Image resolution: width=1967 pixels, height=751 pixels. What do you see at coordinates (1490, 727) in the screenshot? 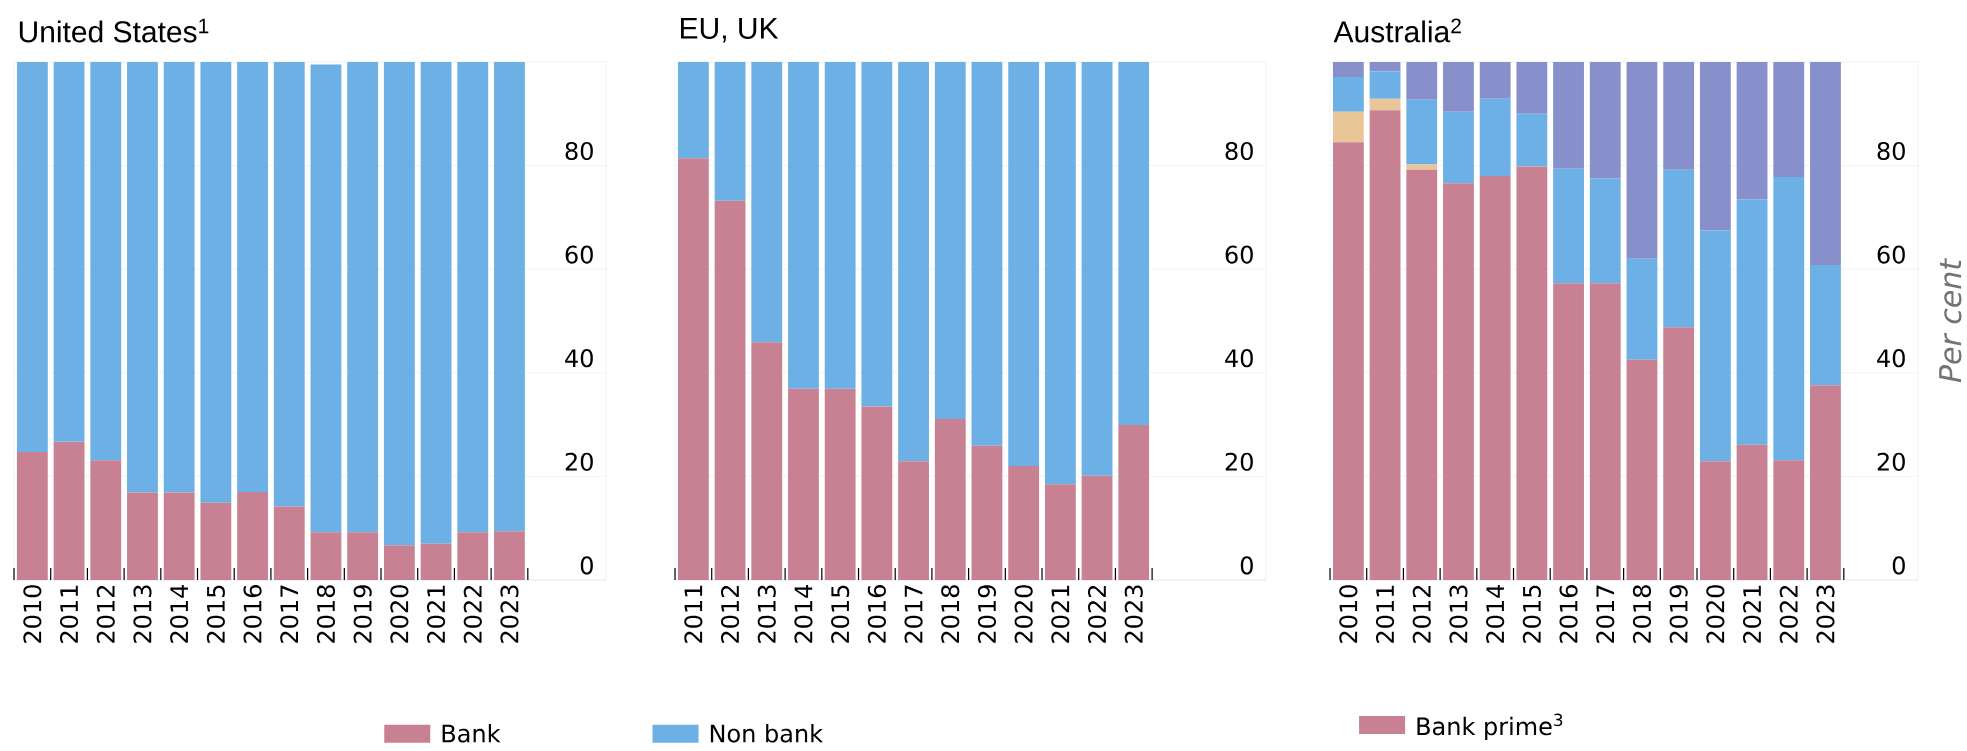
I see `legend-label: Bank prime$^{3}$` at bounding box center [1490, 727].